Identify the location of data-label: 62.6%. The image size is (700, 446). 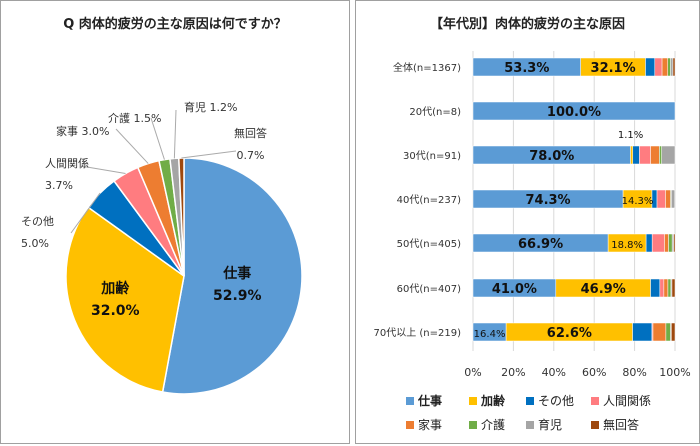
(569, 333).